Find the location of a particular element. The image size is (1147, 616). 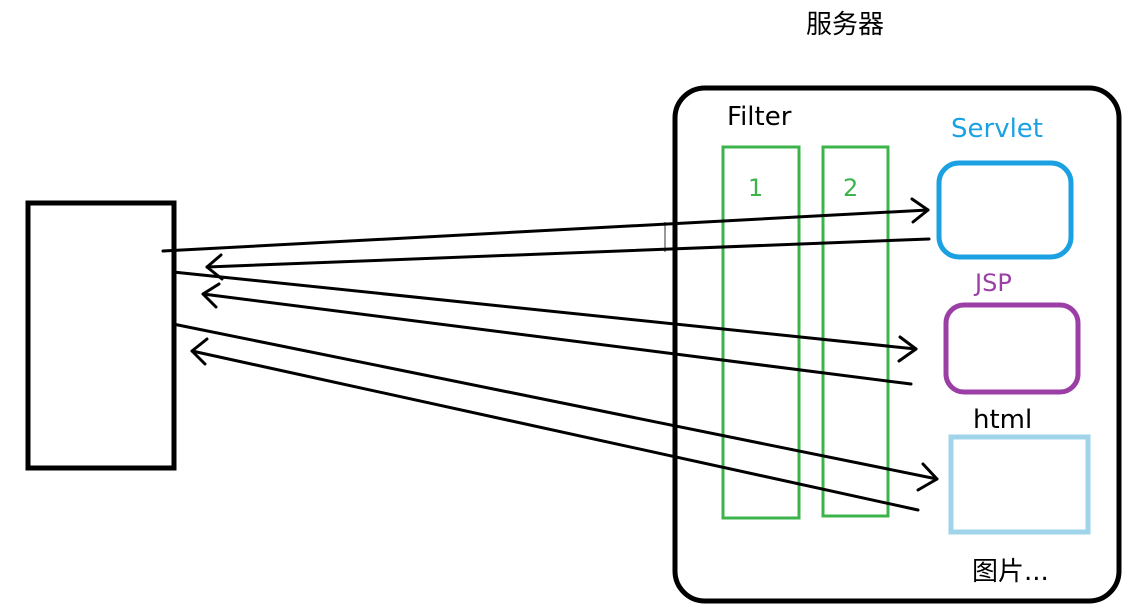

servlet-request-arrowhead is located at coordinates (920, 210).